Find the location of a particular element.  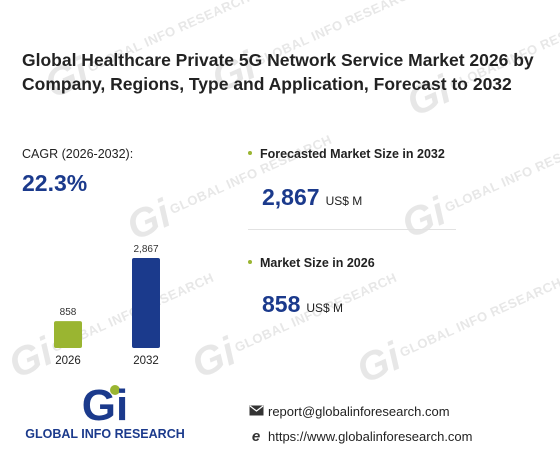

svg-text: GLOBAL INFO RESEARCH is located at coordinates (105, 434).